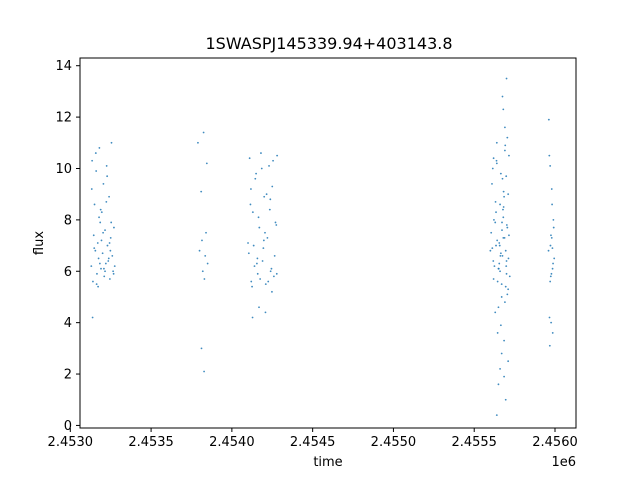  What do you see at coordinates (63, 169) in the screenshot?
I see `y-tick-label: 10` at bounding box center [63, 169].